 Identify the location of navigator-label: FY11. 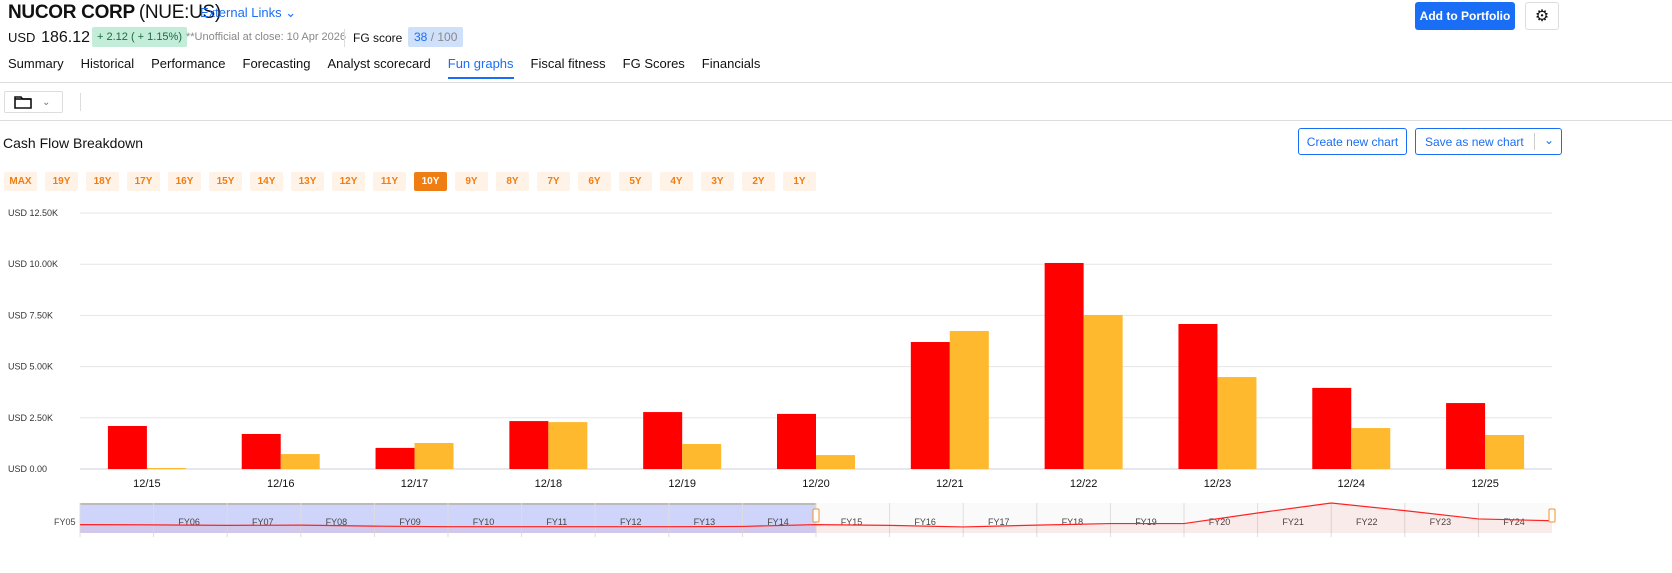
(556, 522).